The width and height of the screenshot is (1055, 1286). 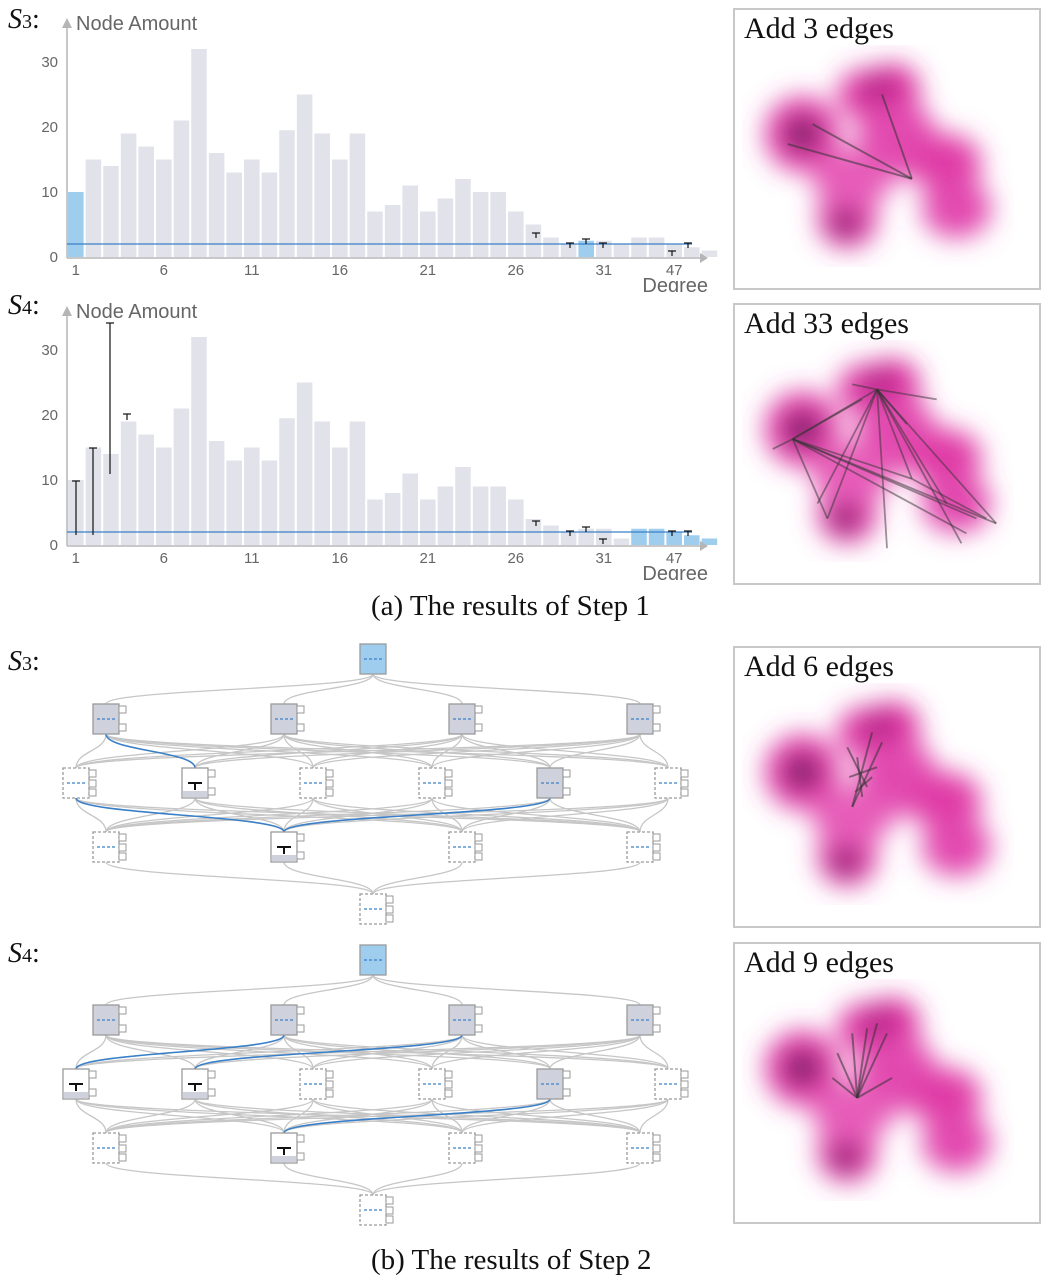 I want to click on y-axis-label: Node Amount, so click(x=137, y=24).